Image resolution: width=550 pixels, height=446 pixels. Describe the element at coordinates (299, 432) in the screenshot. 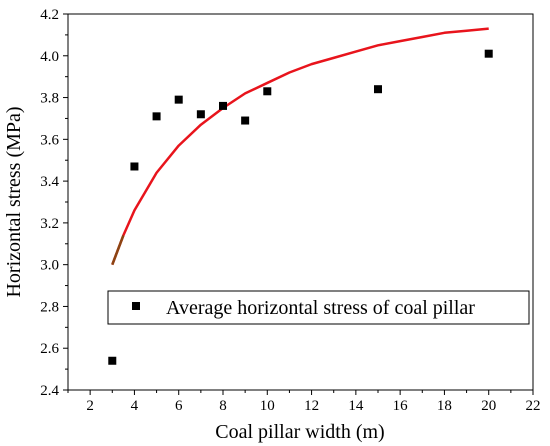

I see `x-axis-title: Coal pillar width (m)` at that location.